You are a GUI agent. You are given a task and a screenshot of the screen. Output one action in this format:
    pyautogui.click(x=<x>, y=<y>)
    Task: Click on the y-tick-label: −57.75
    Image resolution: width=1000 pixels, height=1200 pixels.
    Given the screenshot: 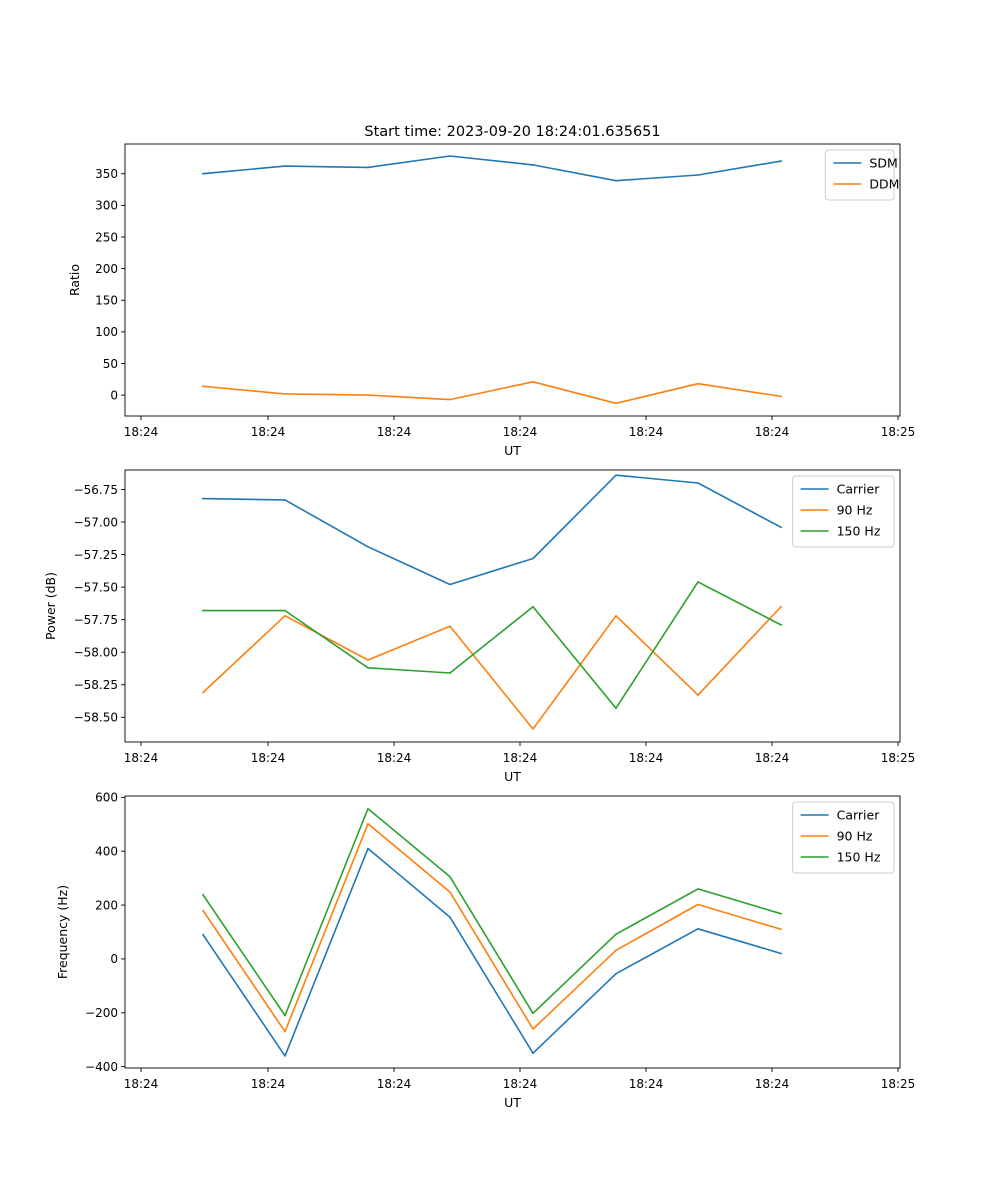 What is the action you would take?
    pyautogui.click(x=96, y=620)
    